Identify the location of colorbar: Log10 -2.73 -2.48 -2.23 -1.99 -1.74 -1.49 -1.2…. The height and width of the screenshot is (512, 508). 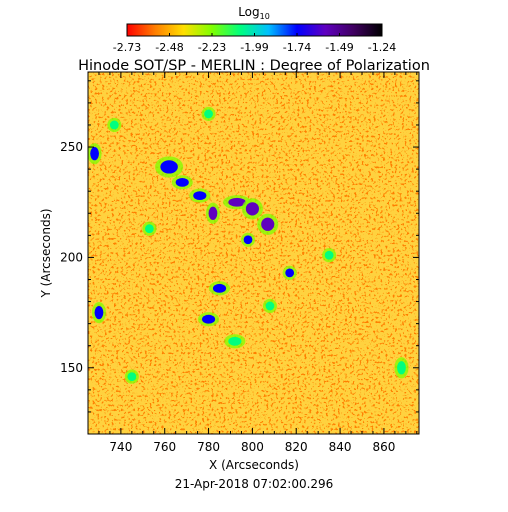
(254, 29).